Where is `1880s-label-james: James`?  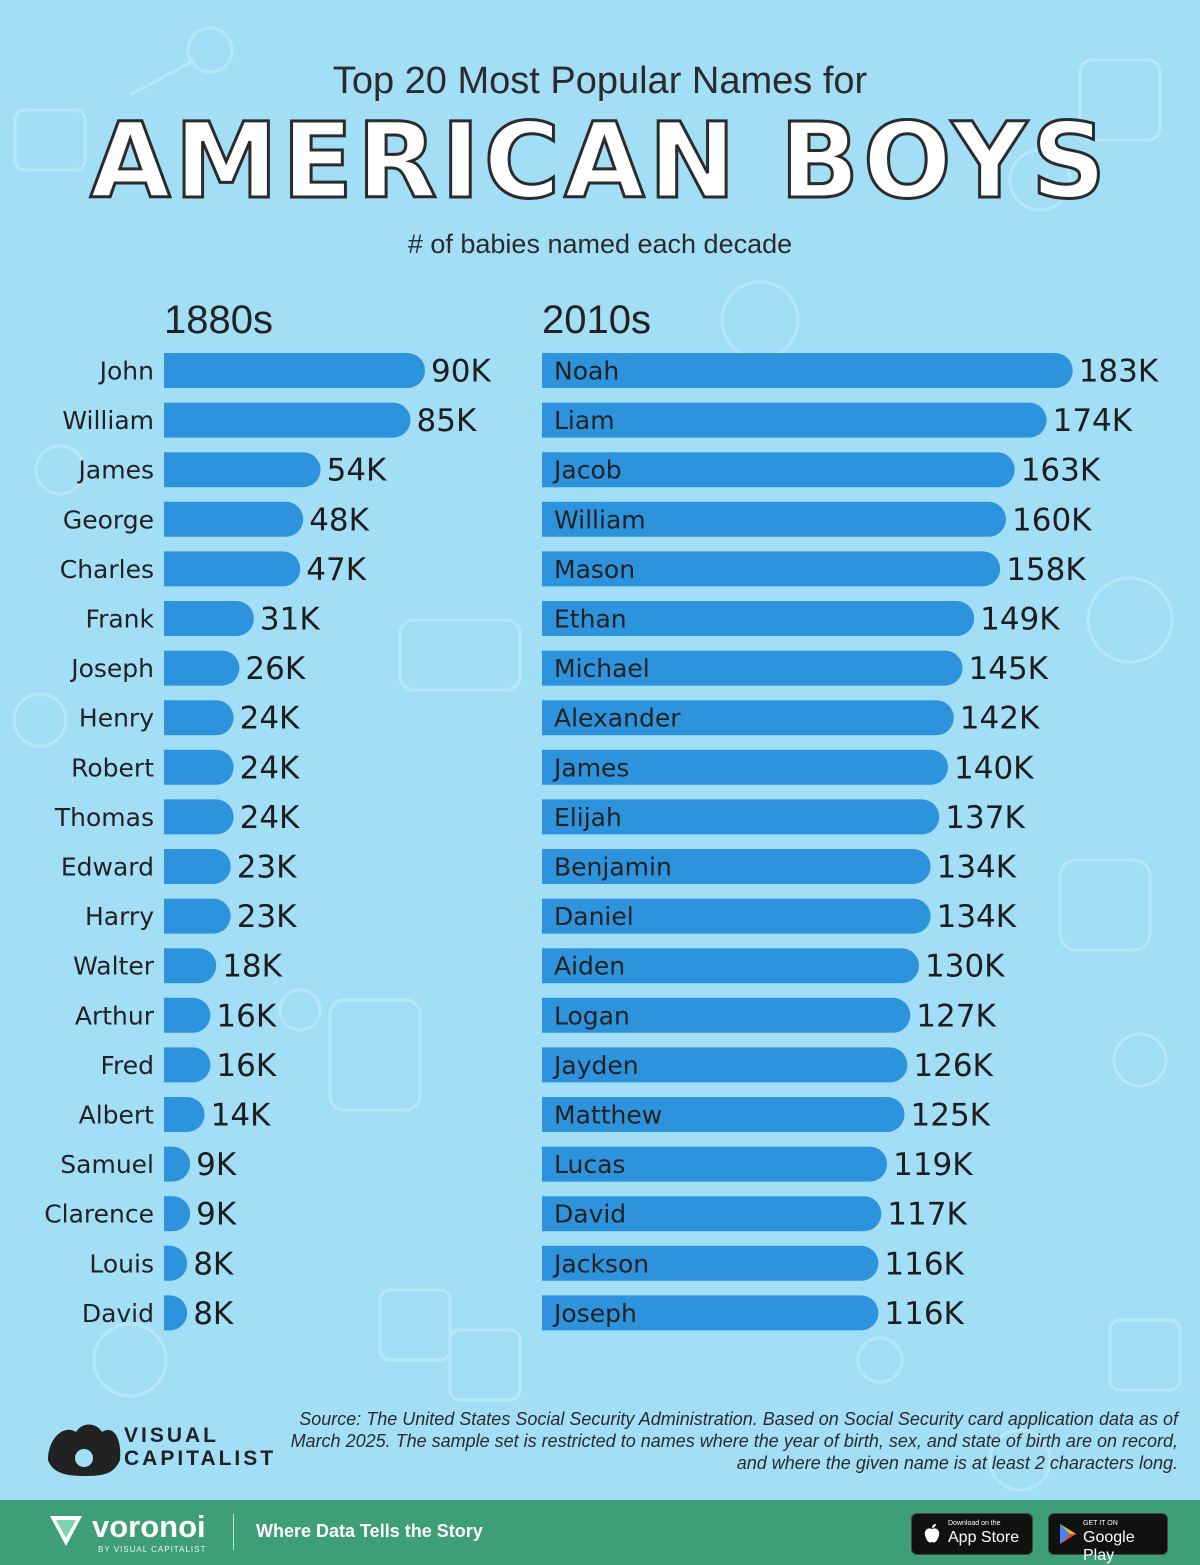 1880s-label-james: James is located at coordinates (115, 470).